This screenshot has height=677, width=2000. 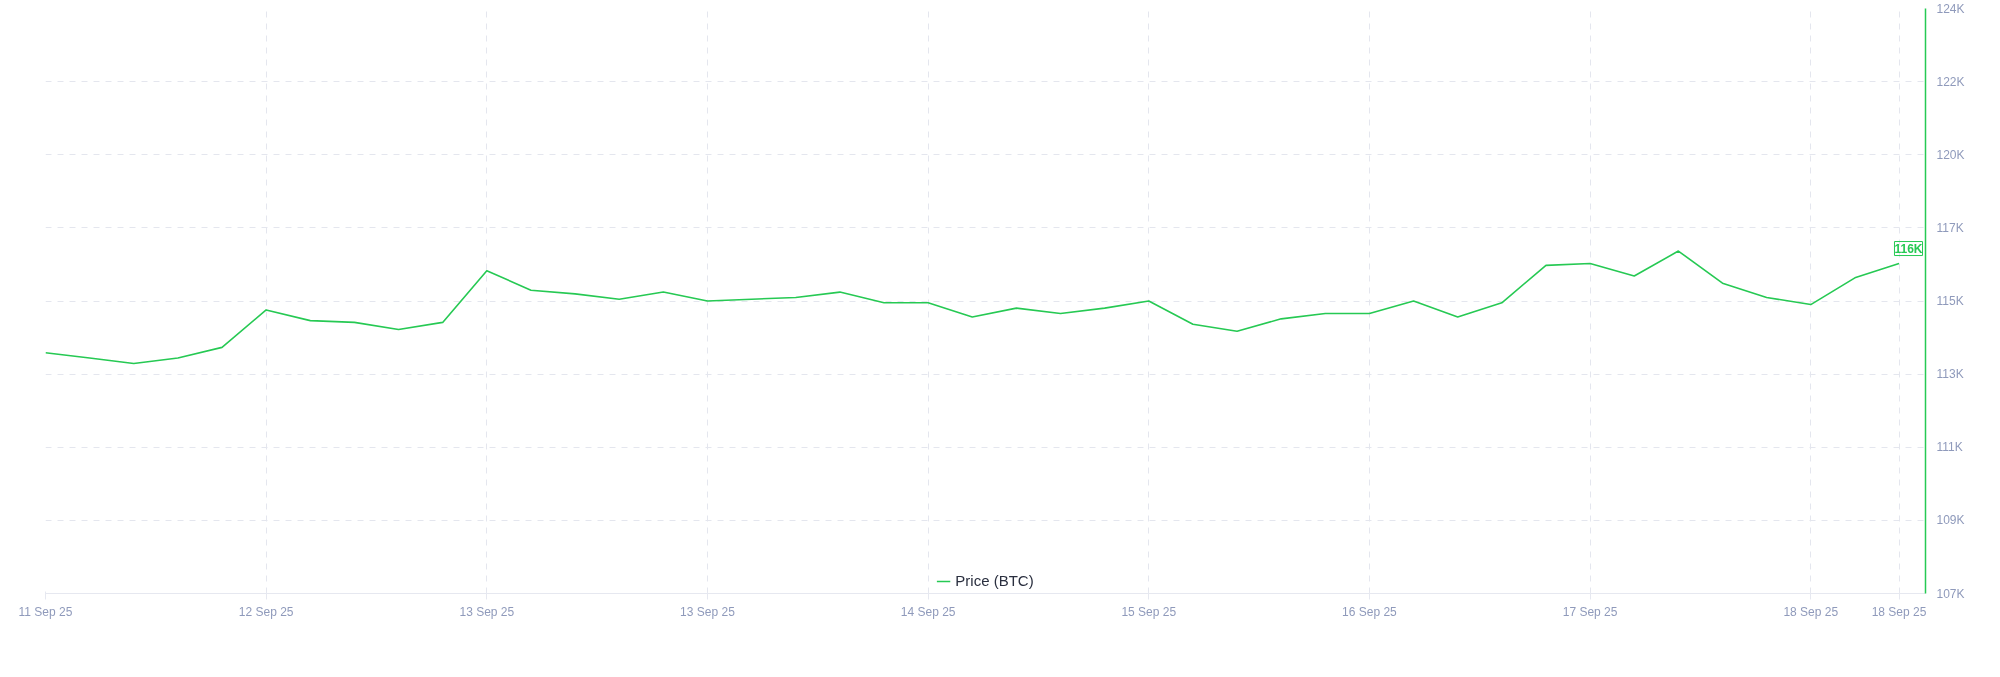 What do you see at coordinates (928, 611) in the screenshot?
I see `x-tick-label: 14 Sep 25` at bounding box center [928, 611].